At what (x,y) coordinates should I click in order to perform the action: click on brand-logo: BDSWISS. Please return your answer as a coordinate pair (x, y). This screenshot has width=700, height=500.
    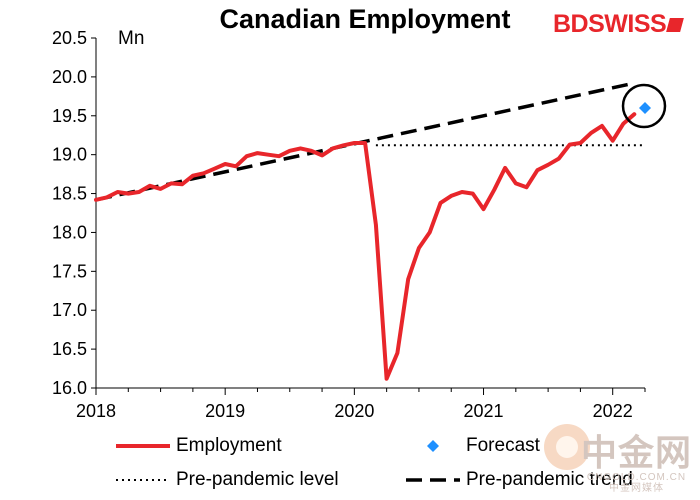
    Looking at the image, I should click on (619, 24).